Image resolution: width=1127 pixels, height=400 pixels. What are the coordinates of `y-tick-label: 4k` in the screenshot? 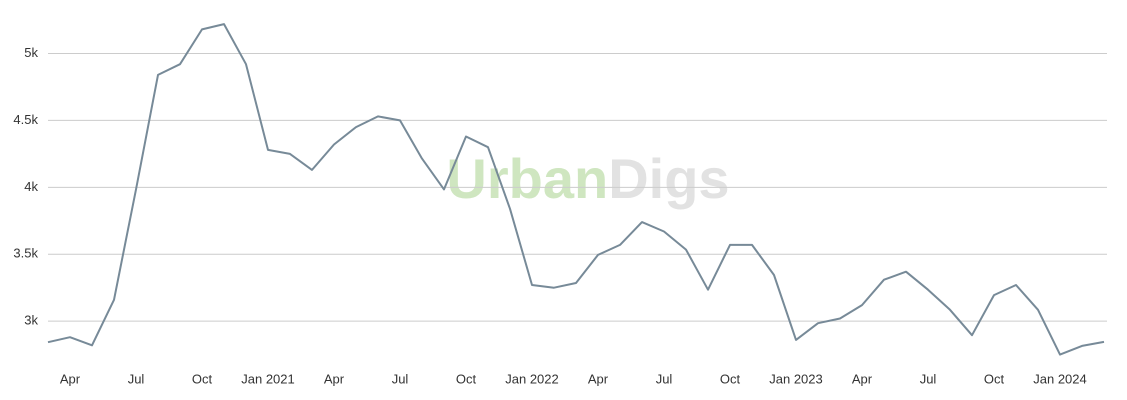 It's located at (31, 186).